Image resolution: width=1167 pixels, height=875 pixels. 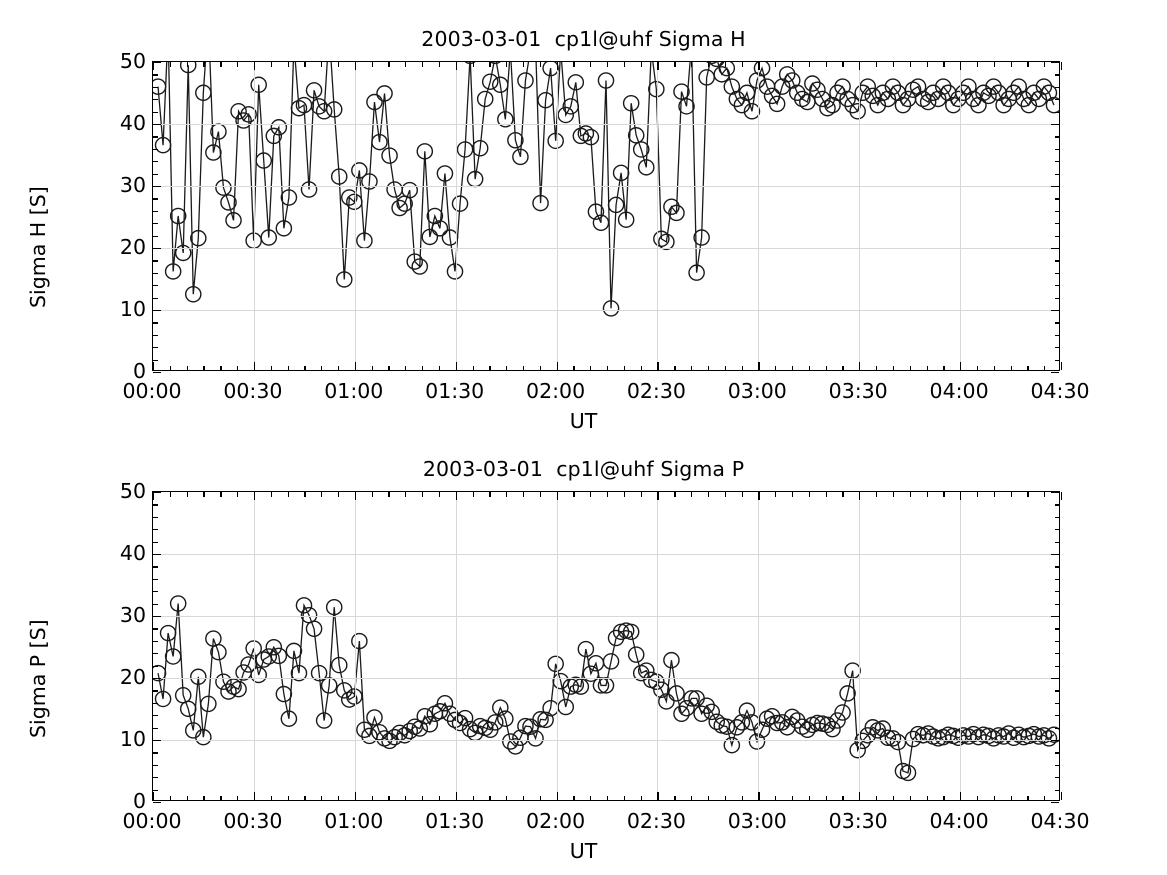 What do you see at coordinates (583, 39) in the screenshot?
I see `chart-title-sigma-h: 2003-03-01 cp1l@uhf Sigma H` at bounding box center [583, 39].